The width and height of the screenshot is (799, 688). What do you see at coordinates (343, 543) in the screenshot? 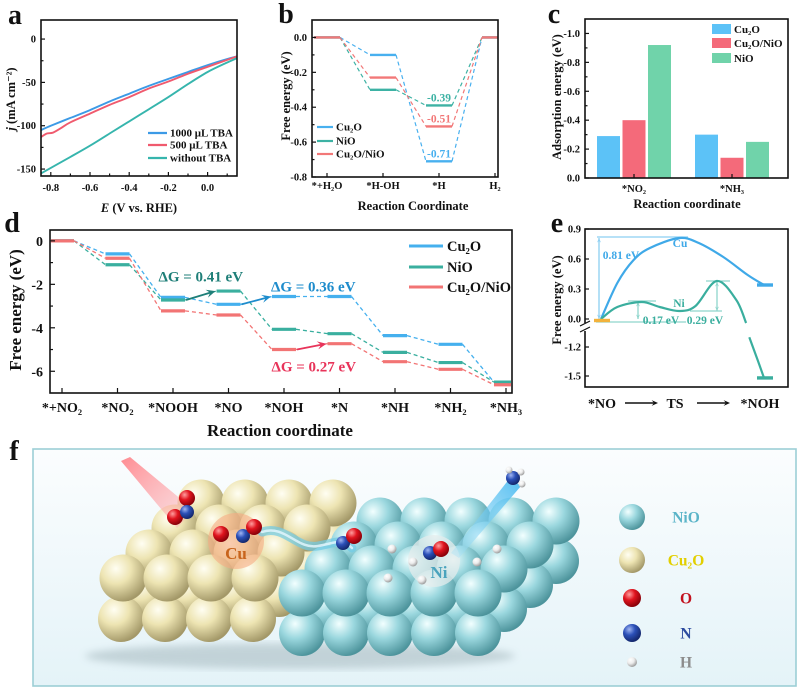
I see `nitrogen-atom` at bounding box center [343, 543].